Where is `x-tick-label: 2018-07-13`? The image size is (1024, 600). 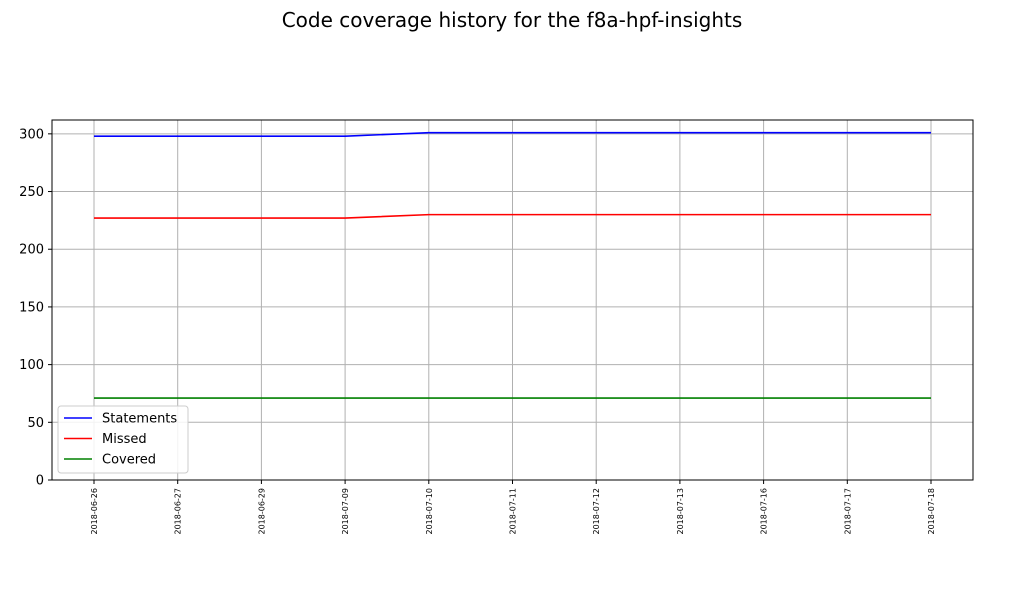
x-tick-label: 2018-07-13 is located at coordinates (680, 511).